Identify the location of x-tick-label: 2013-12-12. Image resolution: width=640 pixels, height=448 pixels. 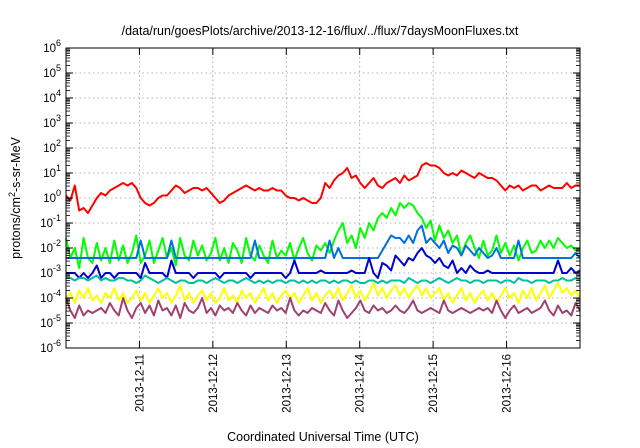
(214, 383).